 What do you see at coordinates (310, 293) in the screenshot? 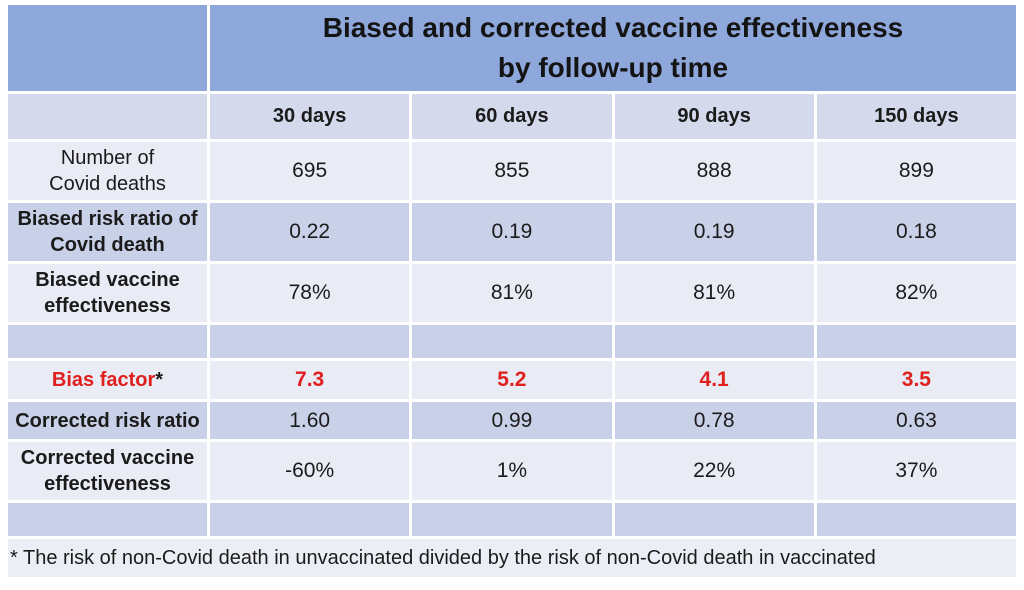
I see `cell-biased-ve-30: 78%` at bounding box center [310, 293].